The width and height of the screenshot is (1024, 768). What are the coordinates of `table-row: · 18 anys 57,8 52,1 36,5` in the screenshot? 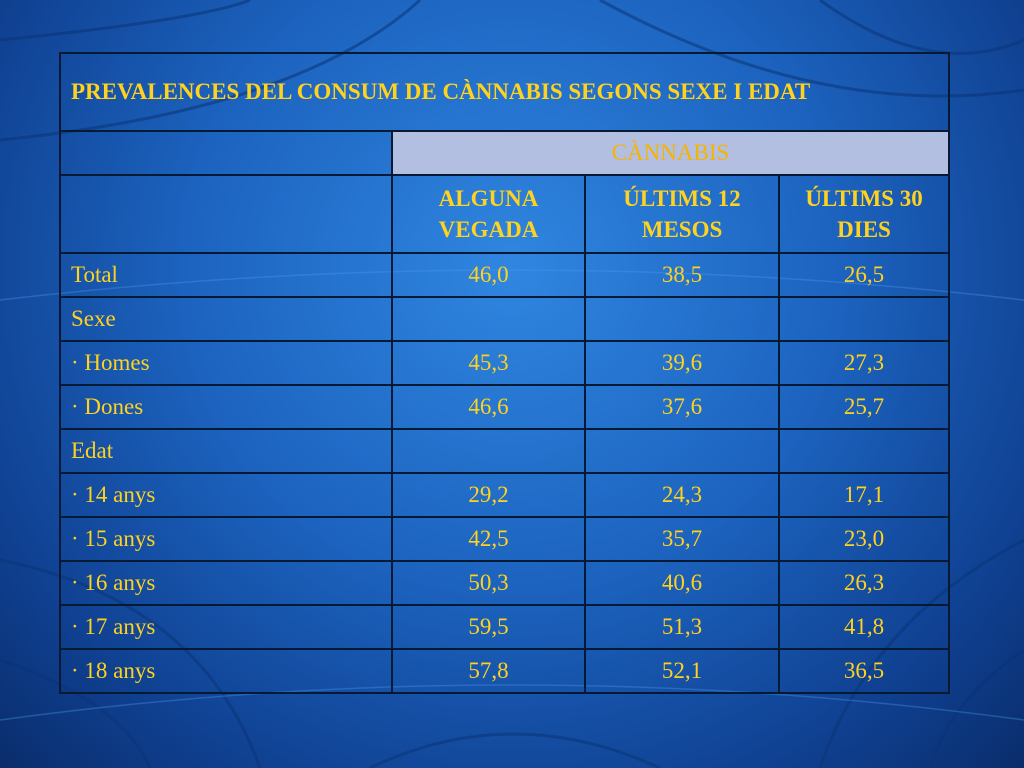 It's located at (505, 671).